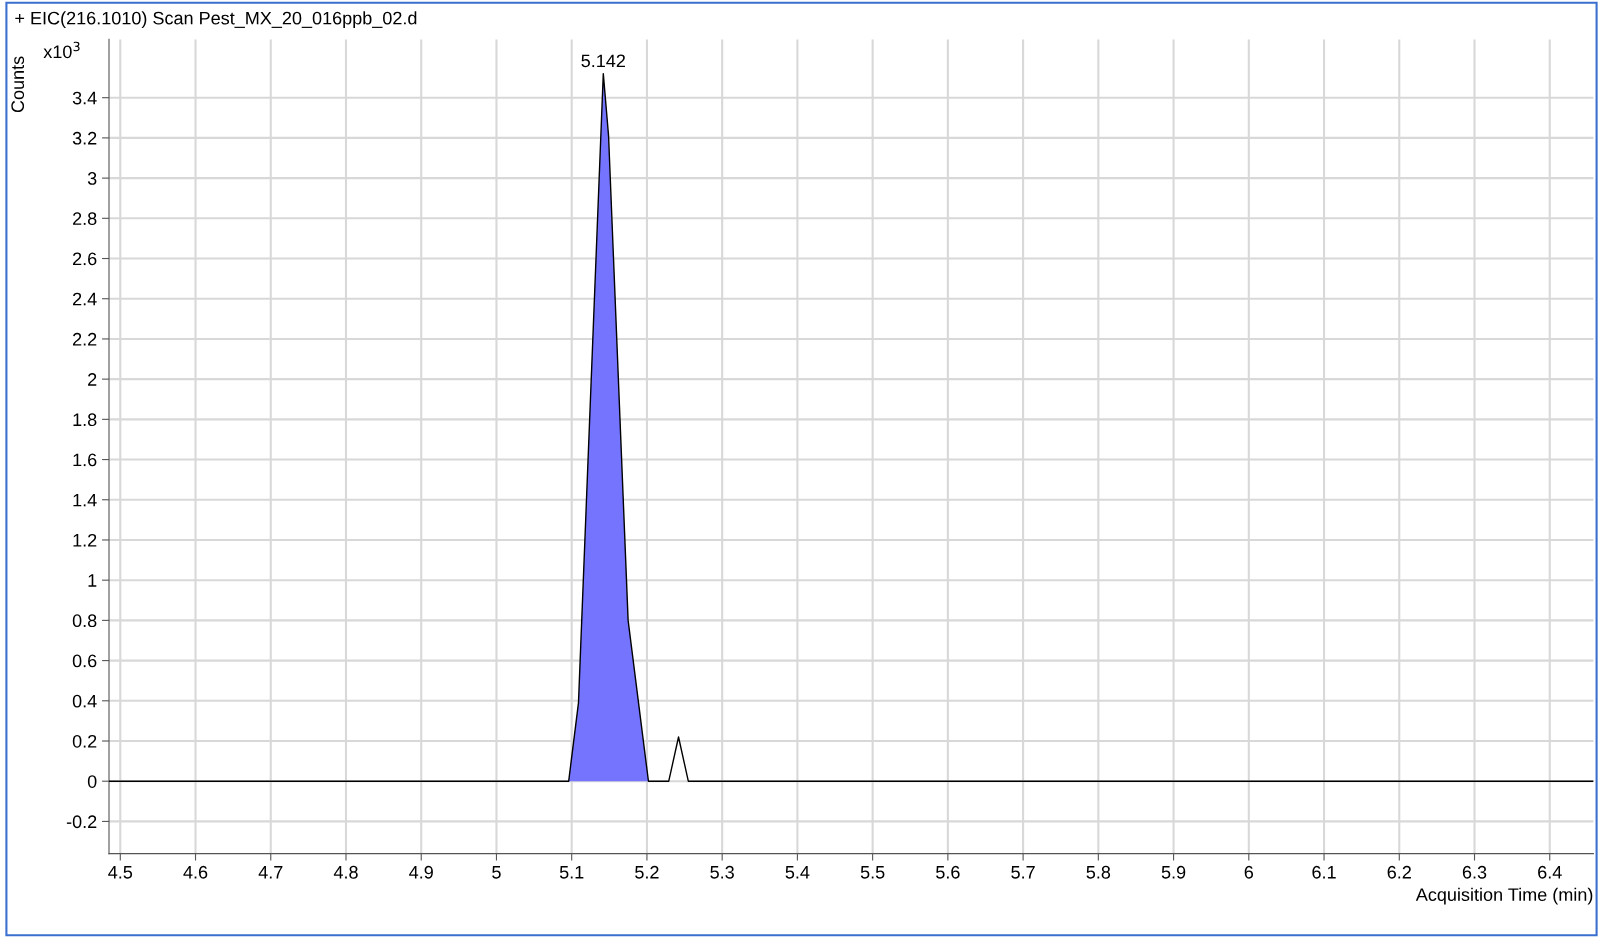 The height and width of the screenshot is (938, 1603). Describe the element at coordinates (84, 621) in the screenshot. I see `y-tick-label: 0.8` at that location.